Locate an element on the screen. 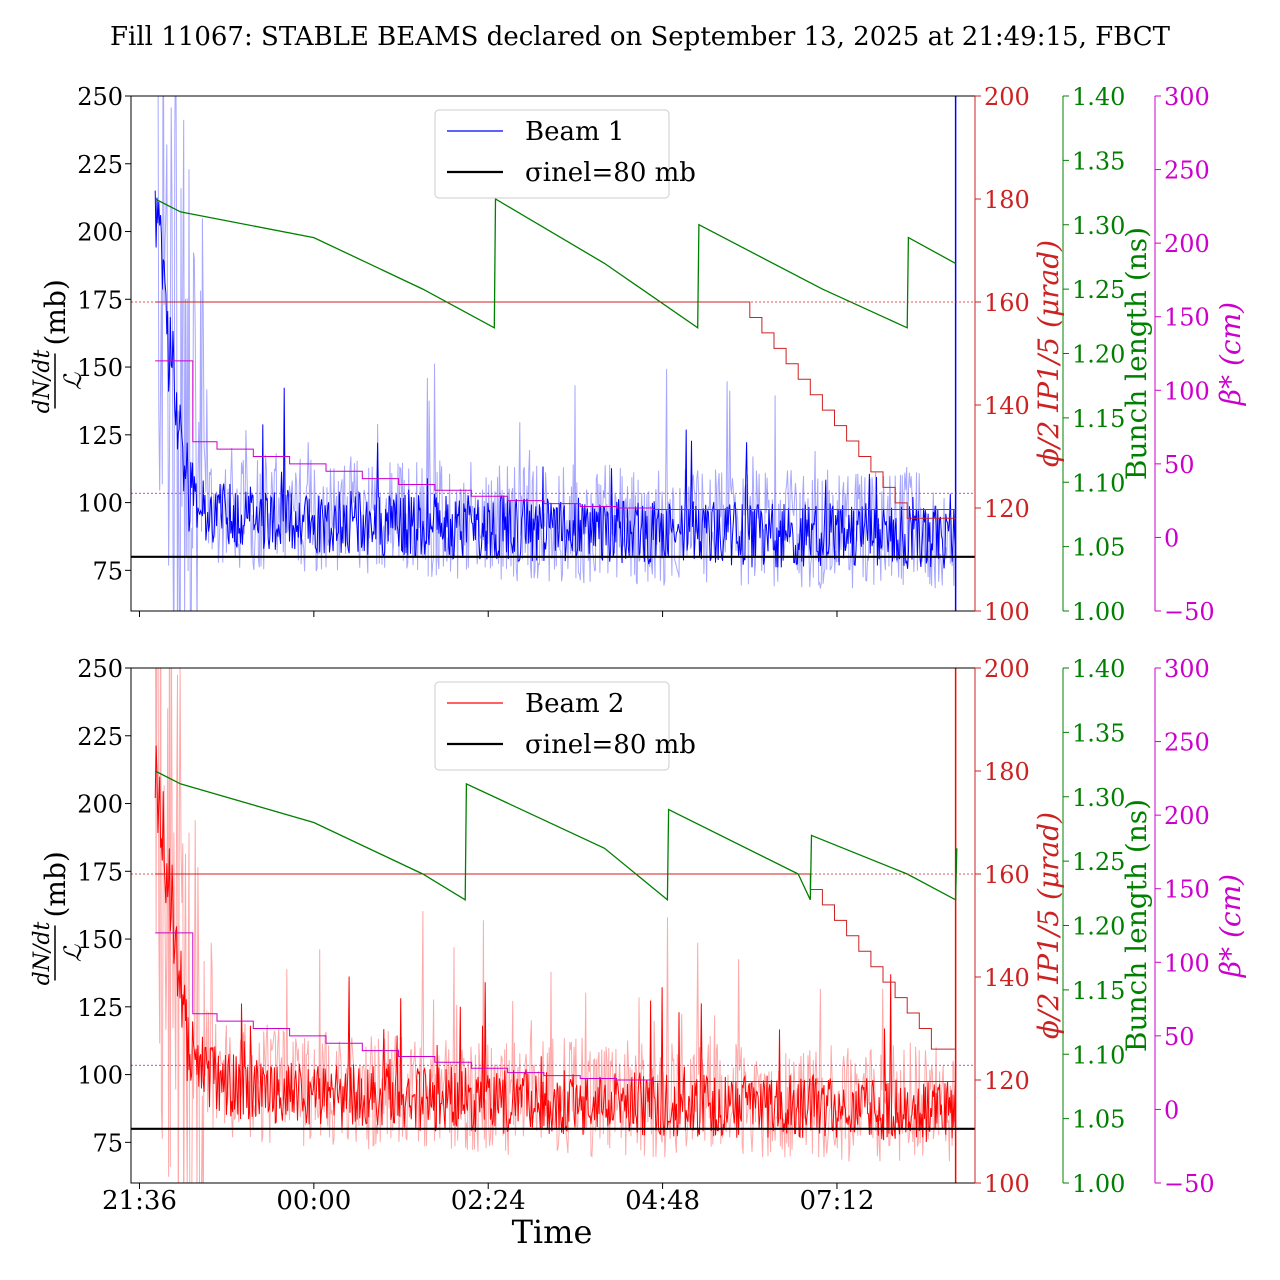  legend-label-beam: Beam 2 is located at coordinates (574, 704).